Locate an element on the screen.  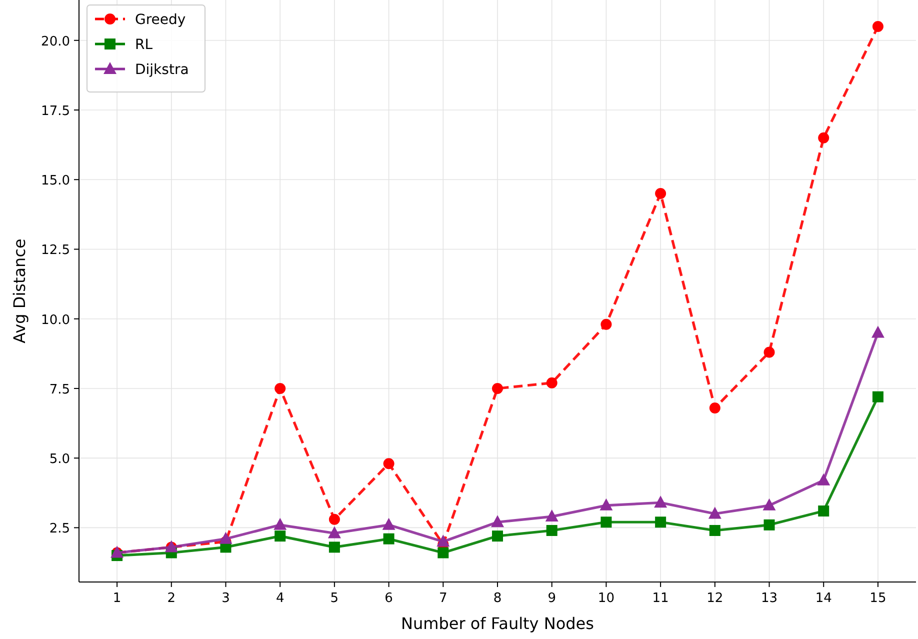
legend-label: Greedy is located at coordinates (160, 20).